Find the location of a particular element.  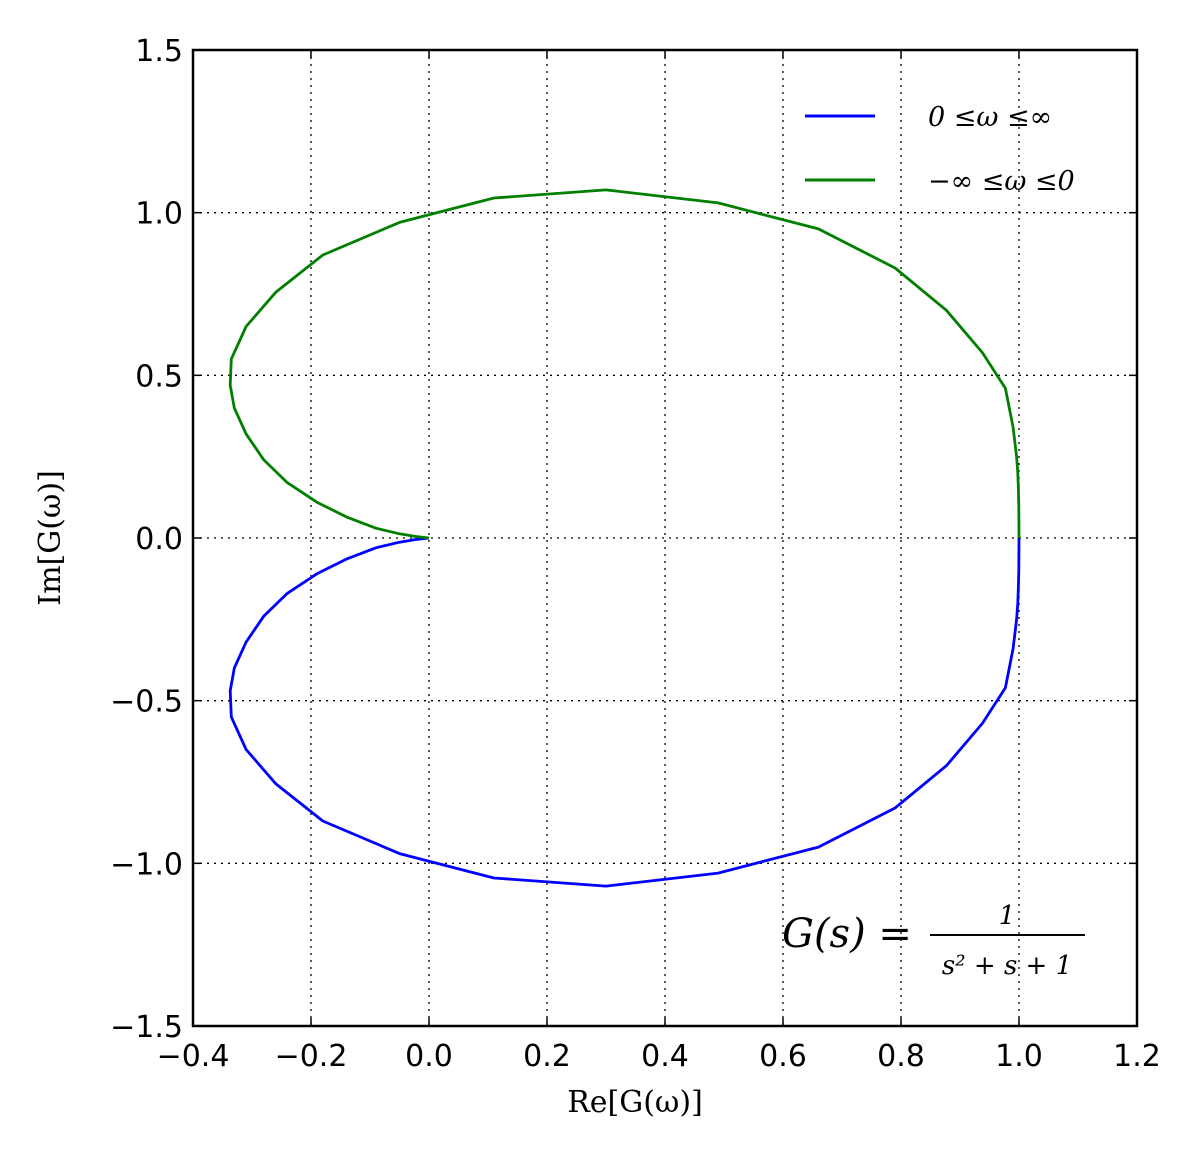

y-axis-label: Im[G(ω)] is located at coordinates (50, 538).